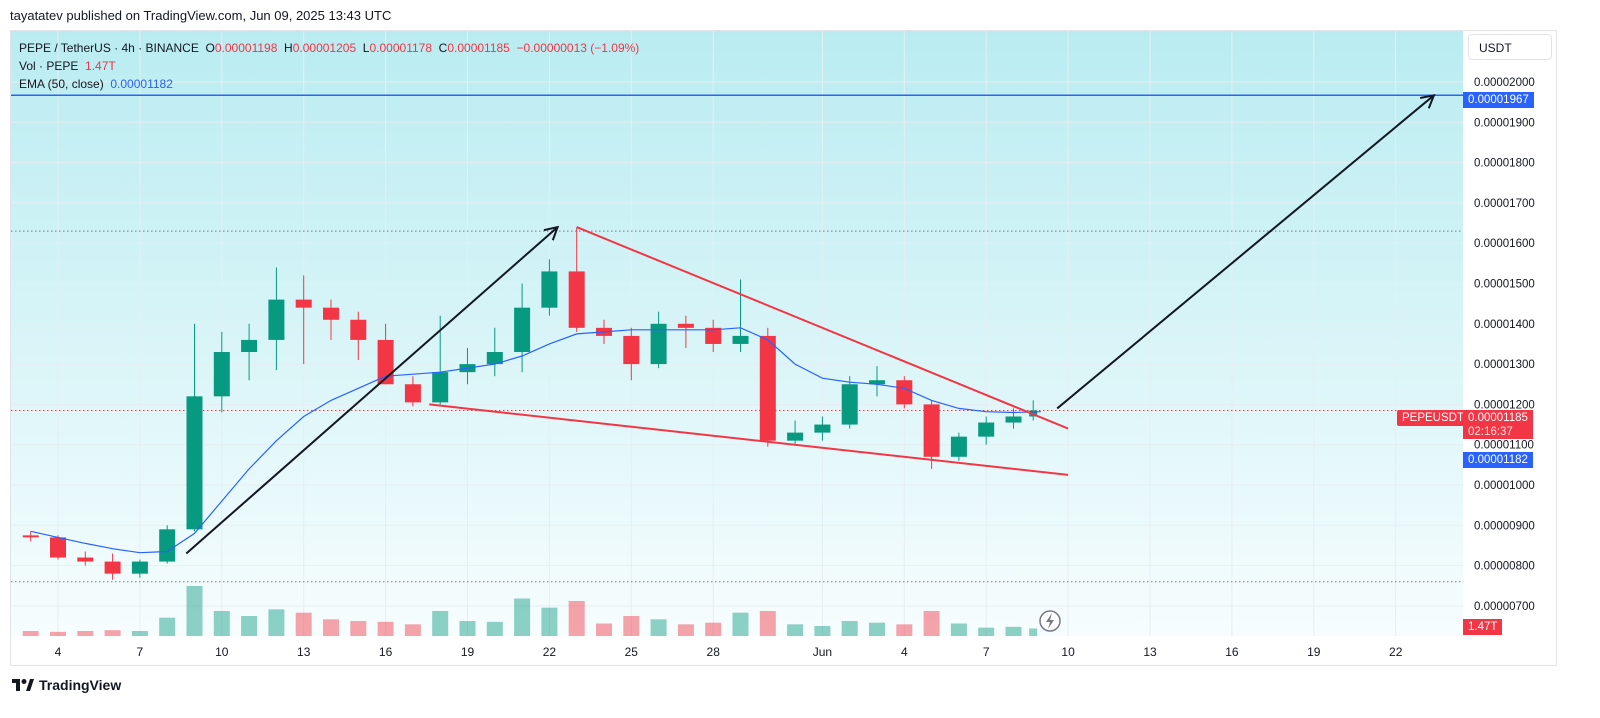 This screenshot has height=718, width=1600. What do you see at coordinates (1504, 164) in the screenshot?
I see `price-tick-label: 0.00001800` at bounding box center [1504, 164].